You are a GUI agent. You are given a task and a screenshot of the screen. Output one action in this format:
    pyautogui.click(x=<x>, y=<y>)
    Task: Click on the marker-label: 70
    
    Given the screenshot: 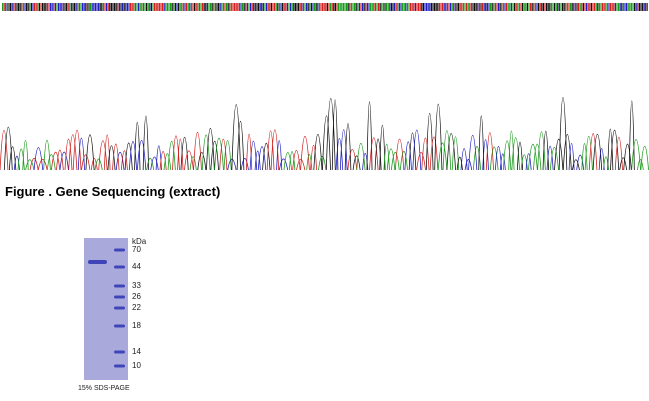 What is the action you would take?
    pyautogui.click(x=136, y=249)
    